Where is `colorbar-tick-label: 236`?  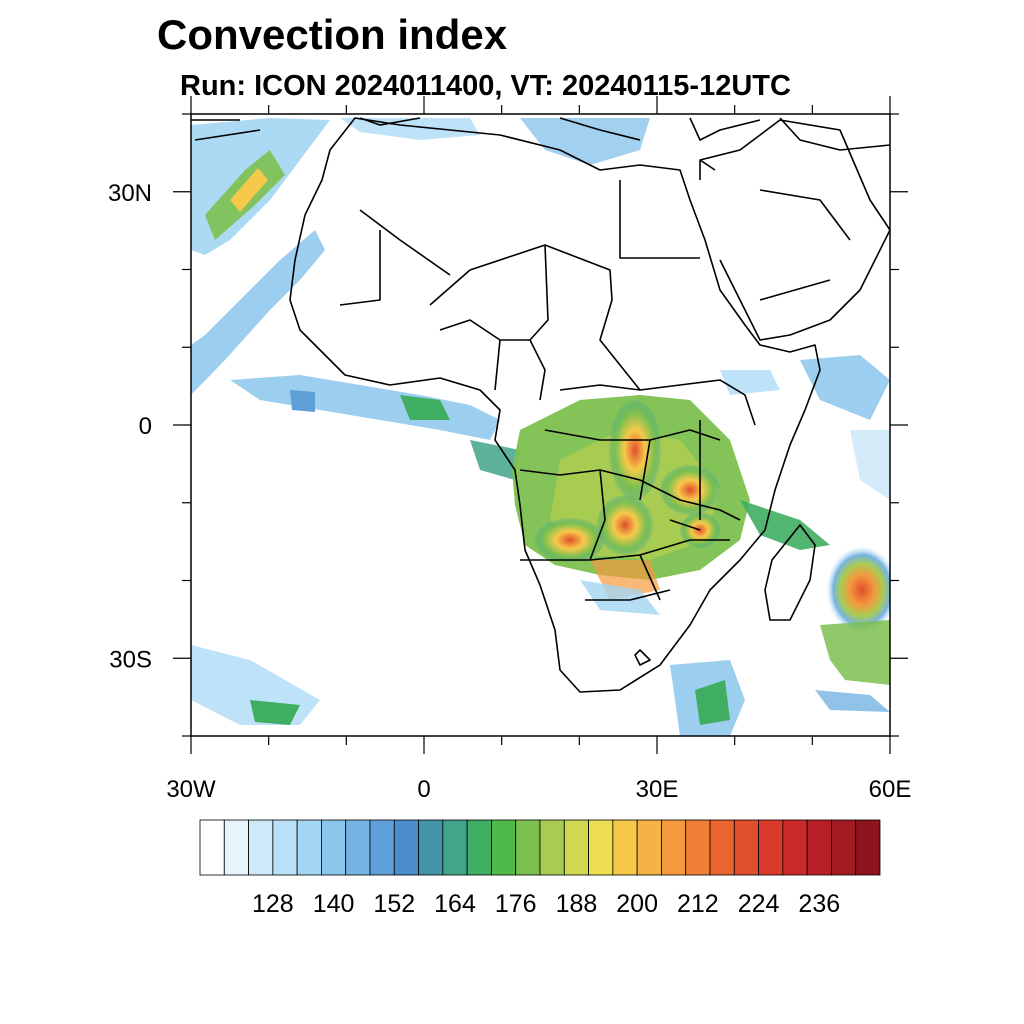 colorbar-tick-label: 236 is located at coordinates (819, 904).